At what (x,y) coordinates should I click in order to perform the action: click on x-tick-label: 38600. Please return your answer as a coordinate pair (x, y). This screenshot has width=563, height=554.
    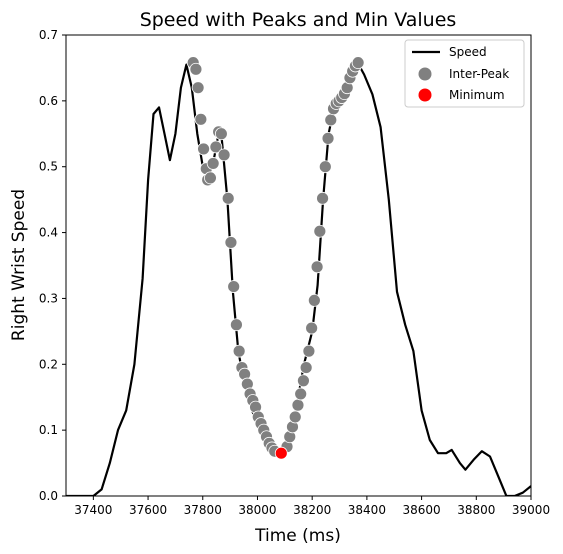
    Looking at the image, I should click on (421, 510).